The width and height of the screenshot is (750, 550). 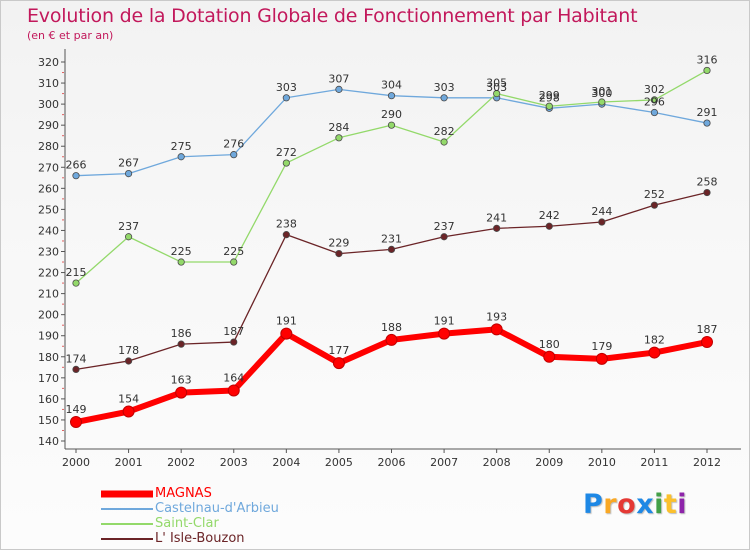 What do you see at coordinates (48, 104) in the screenshot?
I see `y-tick-label-300: 300` at bounding box center [48, 104].